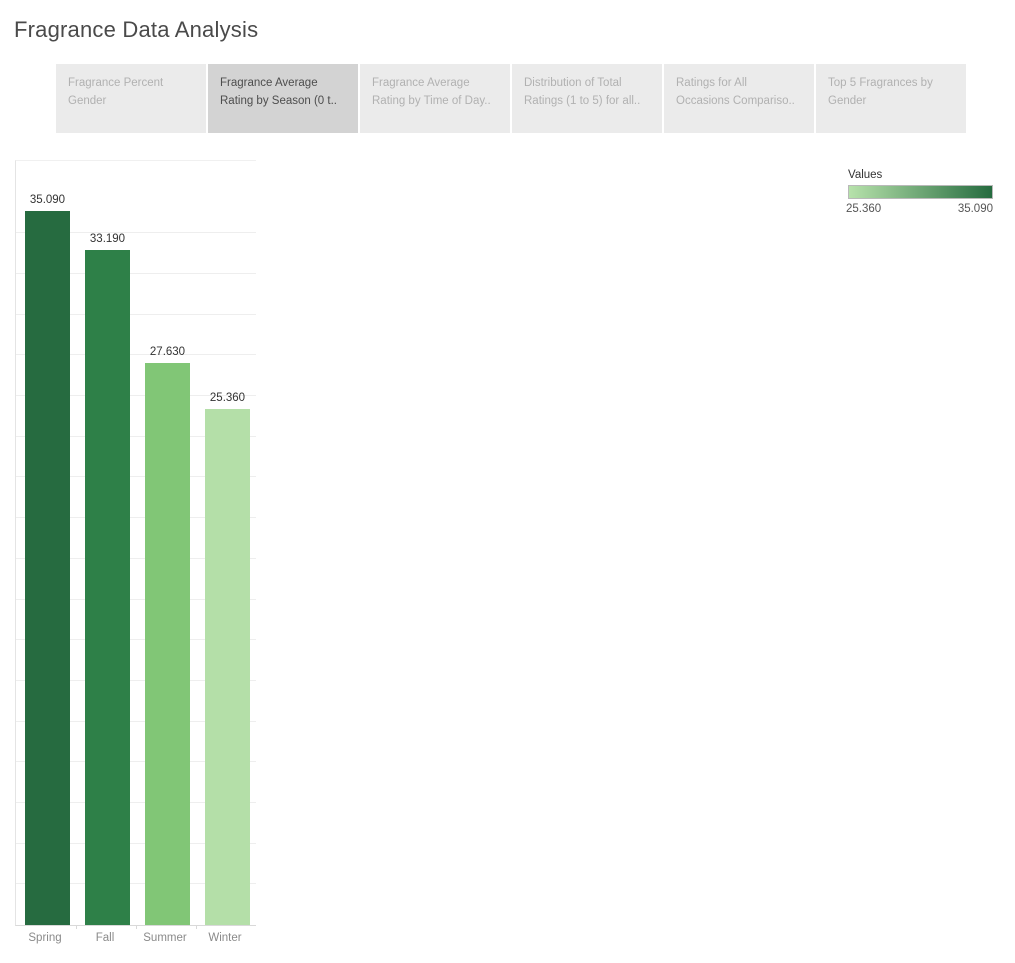  Describe the element at coordinates (431, 101) in the screenshot. I see `tab-label-line: Rating by Time of Day..` at that location.